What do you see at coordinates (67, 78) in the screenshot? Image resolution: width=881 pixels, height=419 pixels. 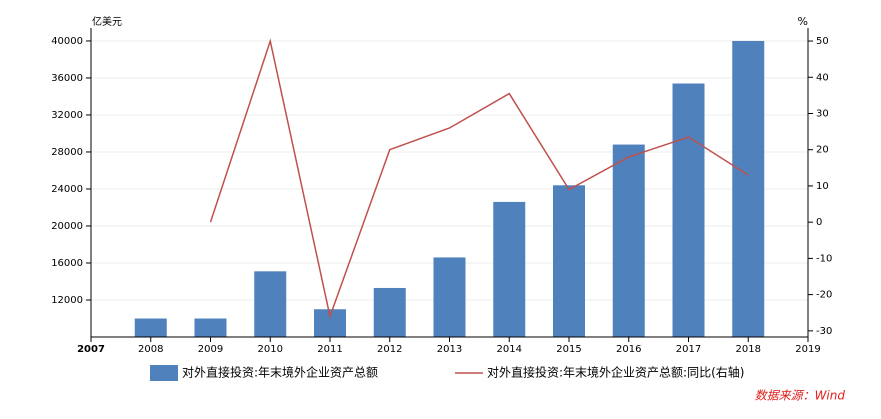 I see `y-tick-label: 36000` at bounding box center [67, 78].